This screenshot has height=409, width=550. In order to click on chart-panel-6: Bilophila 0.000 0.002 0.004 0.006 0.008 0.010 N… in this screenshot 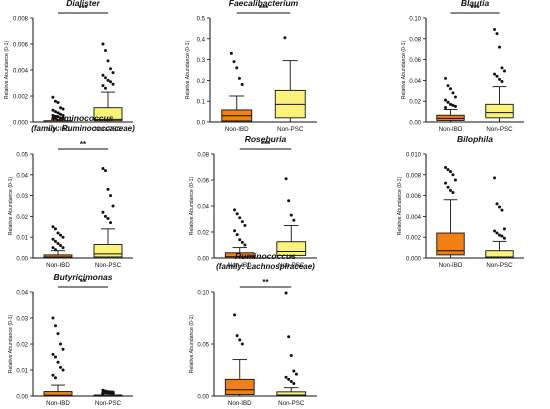, I will do `click(460, 201)`.